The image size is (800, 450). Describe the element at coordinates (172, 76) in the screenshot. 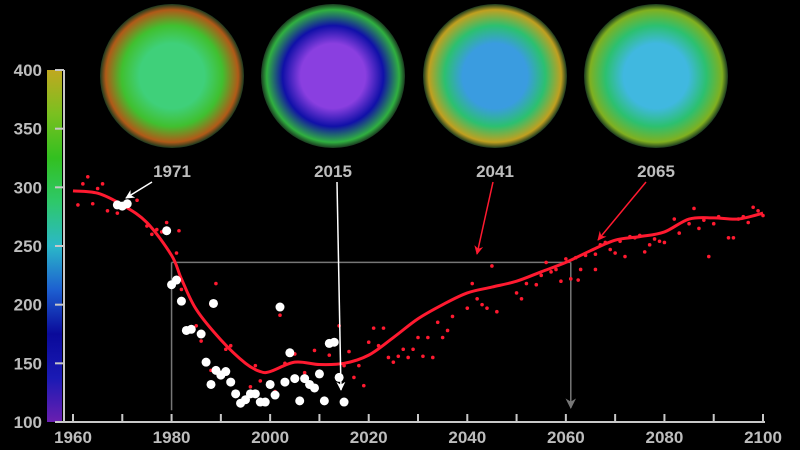

I see `globe-1971` at that location.